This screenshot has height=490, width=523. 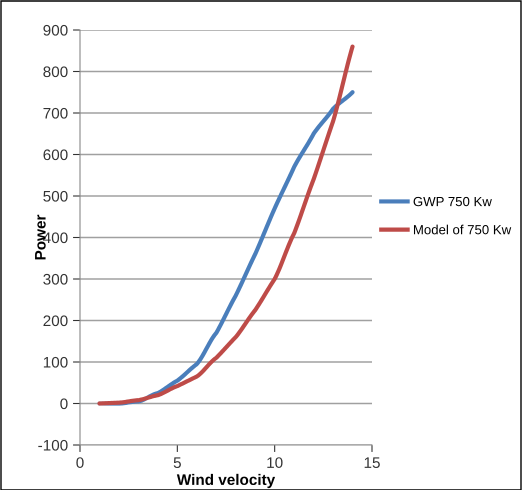 I want to click on x-axis-title: Wind velocity, so click(x=226, y=481).